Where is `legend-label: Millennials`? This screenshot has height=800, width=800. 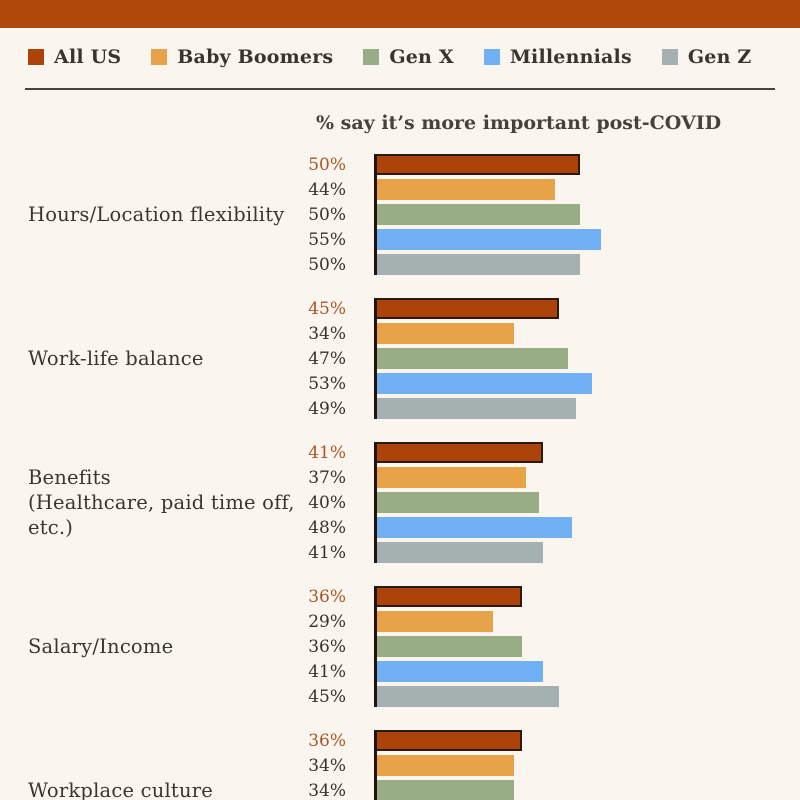 legend-label: Millennials is located at coordinates (570, 57).